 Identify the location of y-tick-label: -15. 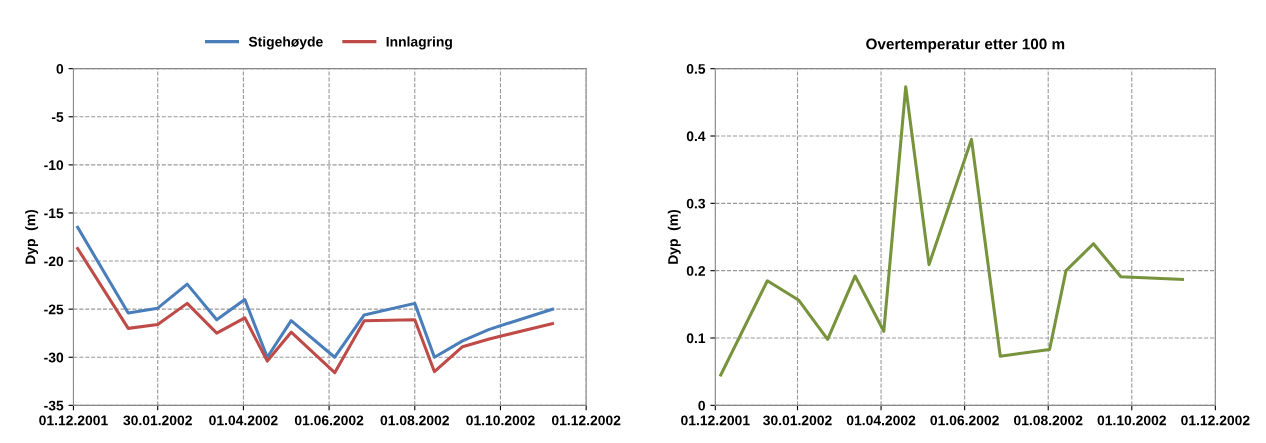
(54, 213).